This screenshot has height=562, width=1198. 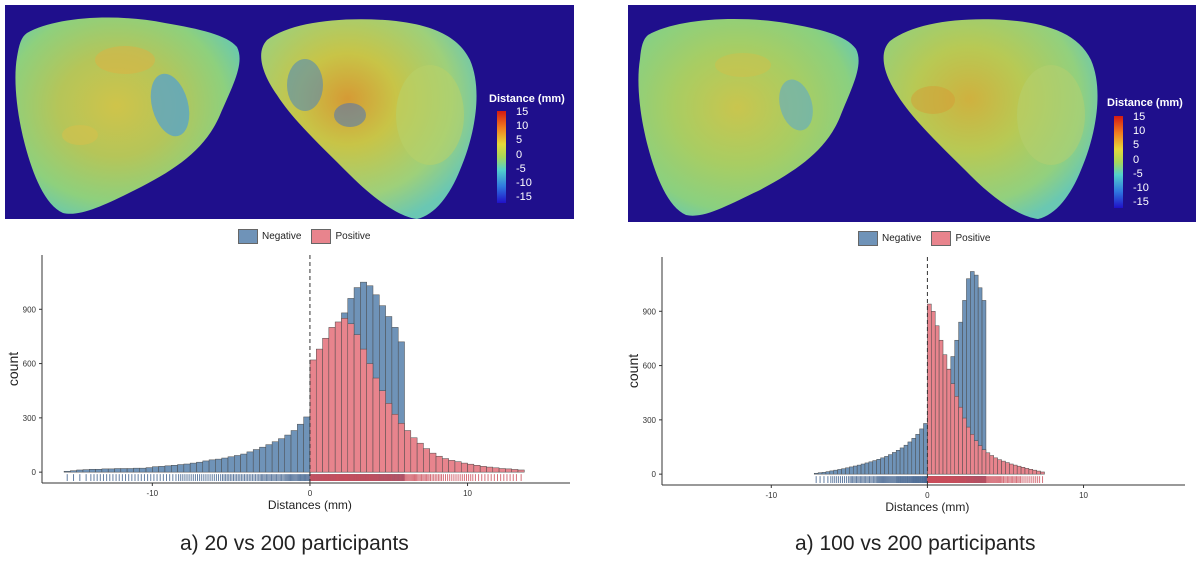 What do you see at coordinates (304, 236) in the screenshot?
I see `hist-legend-left: Negative Positive` at bounding box center [304, 236].